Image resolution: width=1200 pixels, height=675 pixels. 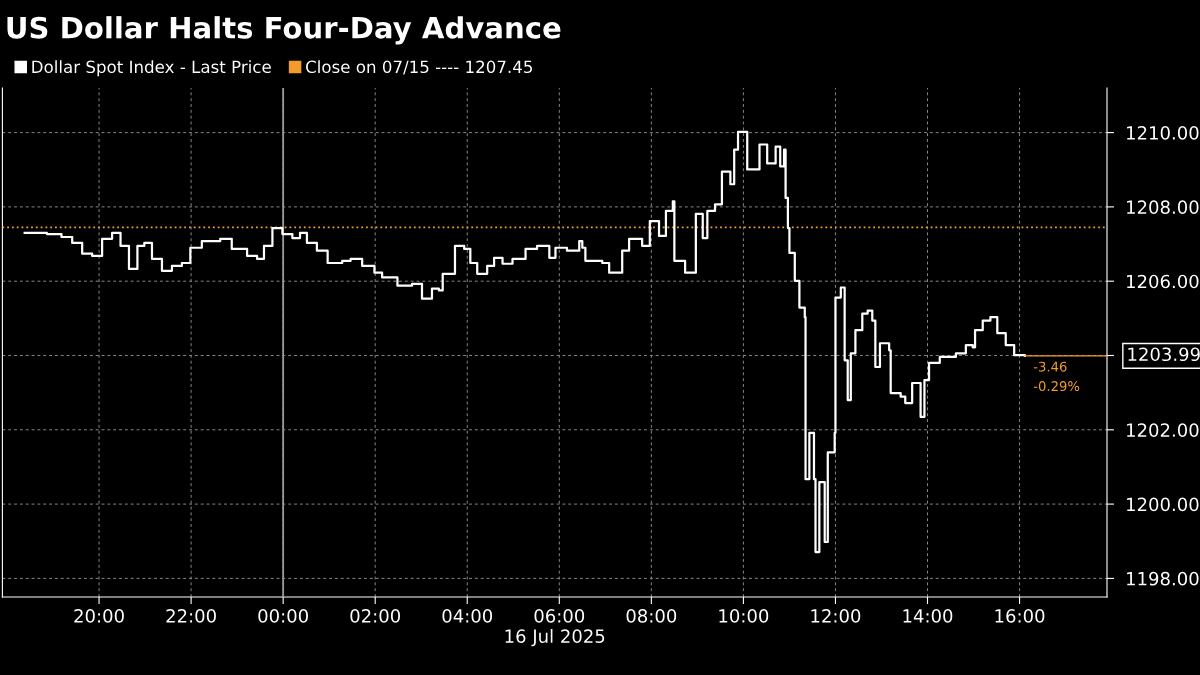 I want to click on annotation: -3.46, so click(x=1050, y=366).